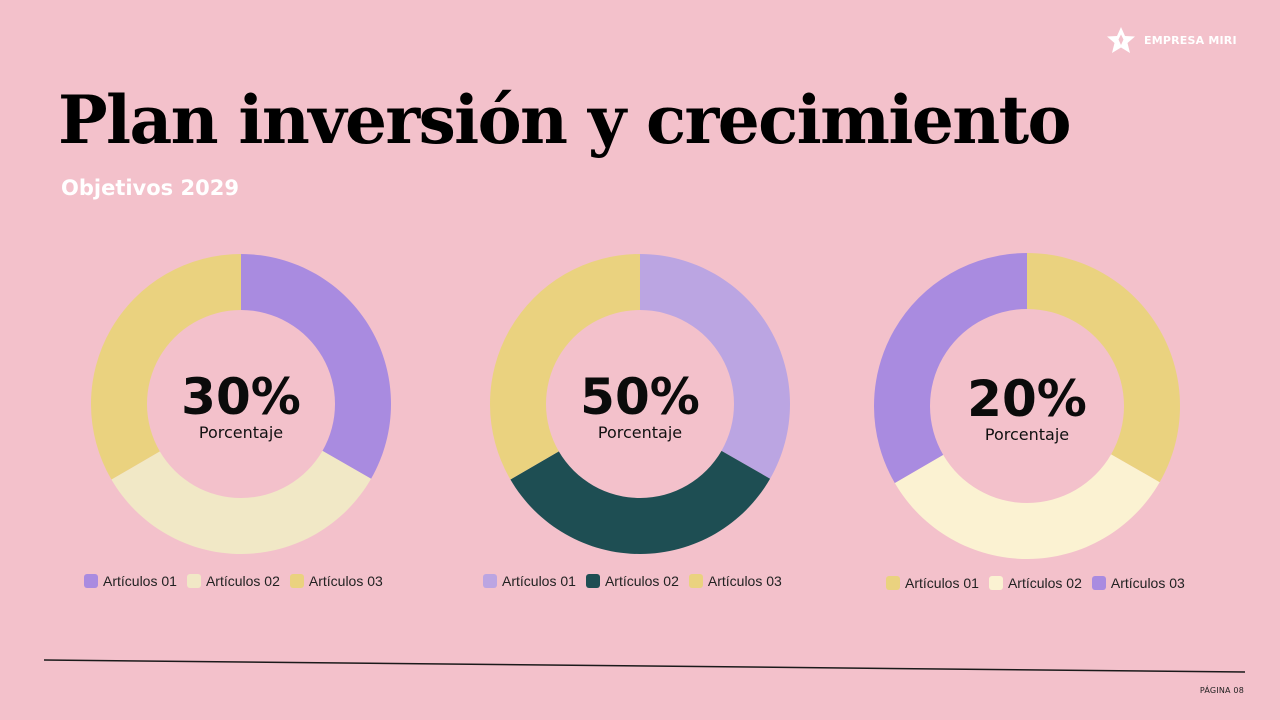  What do you see at coordinates (1027, 399) in the screenshot?
I see `donut-center-value-3: 20%` at bounding box center [1027, 399].